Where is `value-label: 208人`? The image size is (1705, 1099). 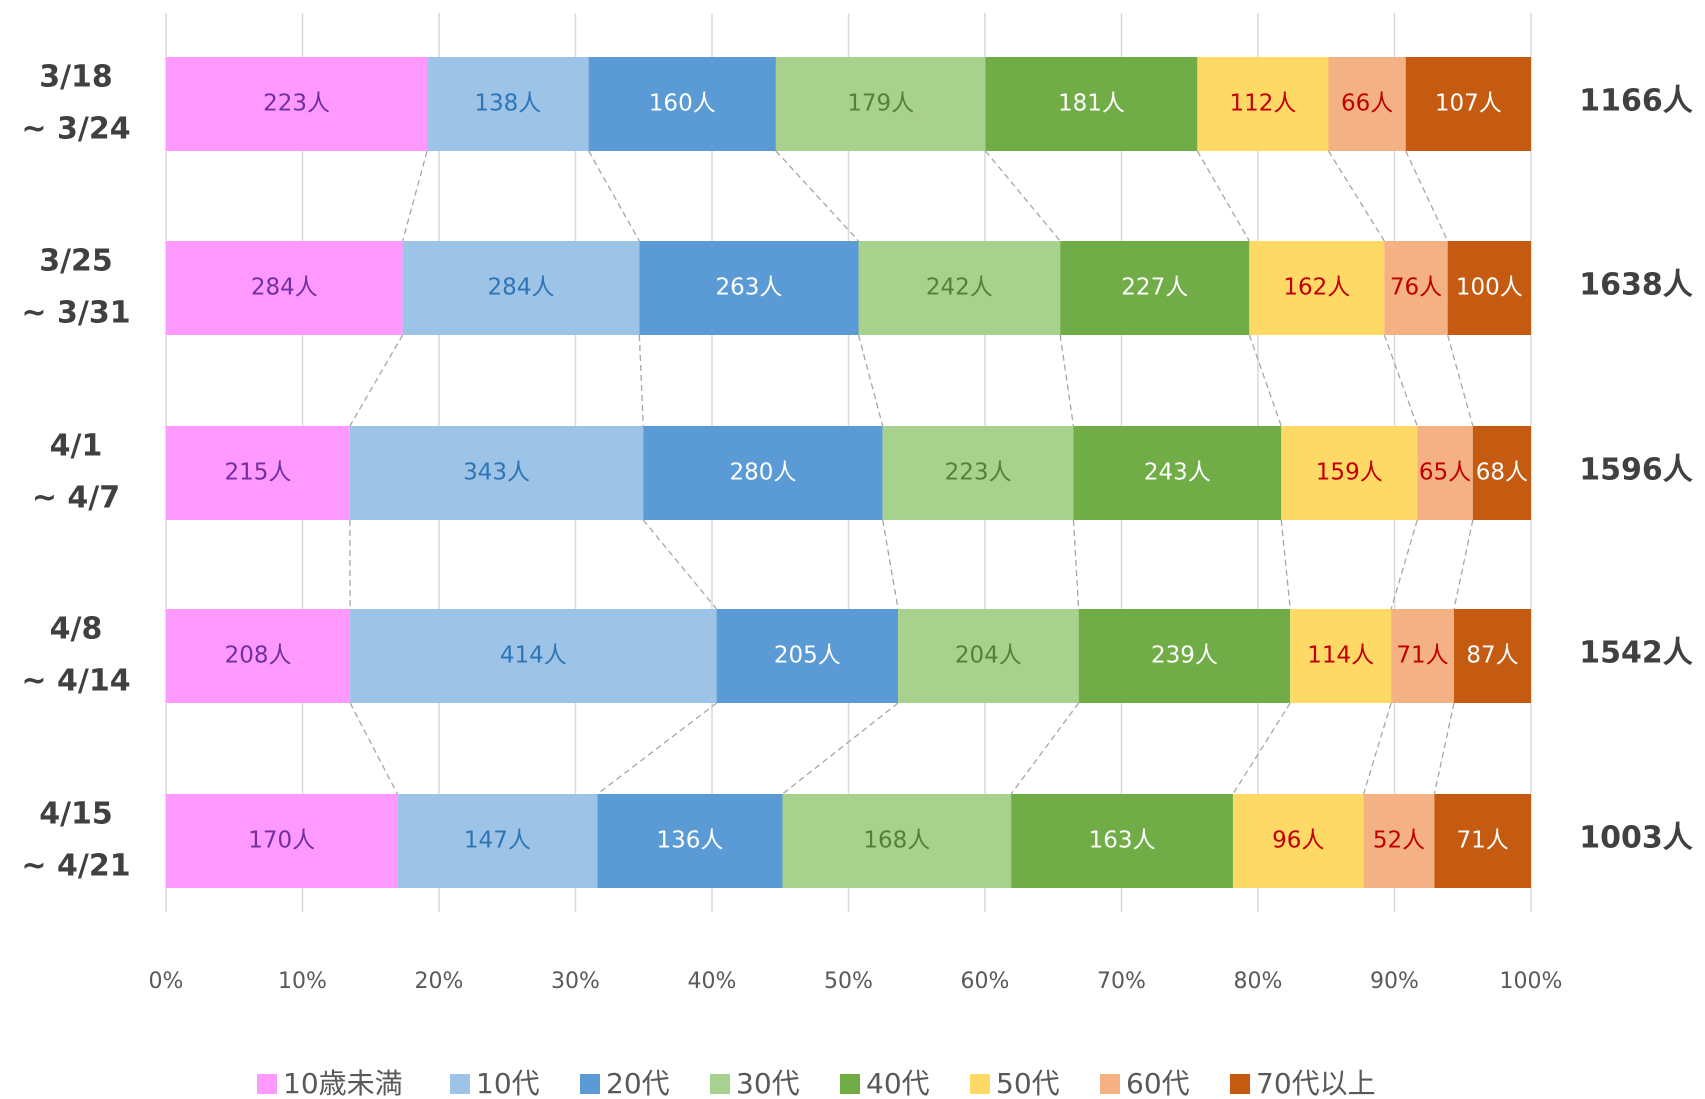
value-label: 208人 is located at coordinates (258, 656).